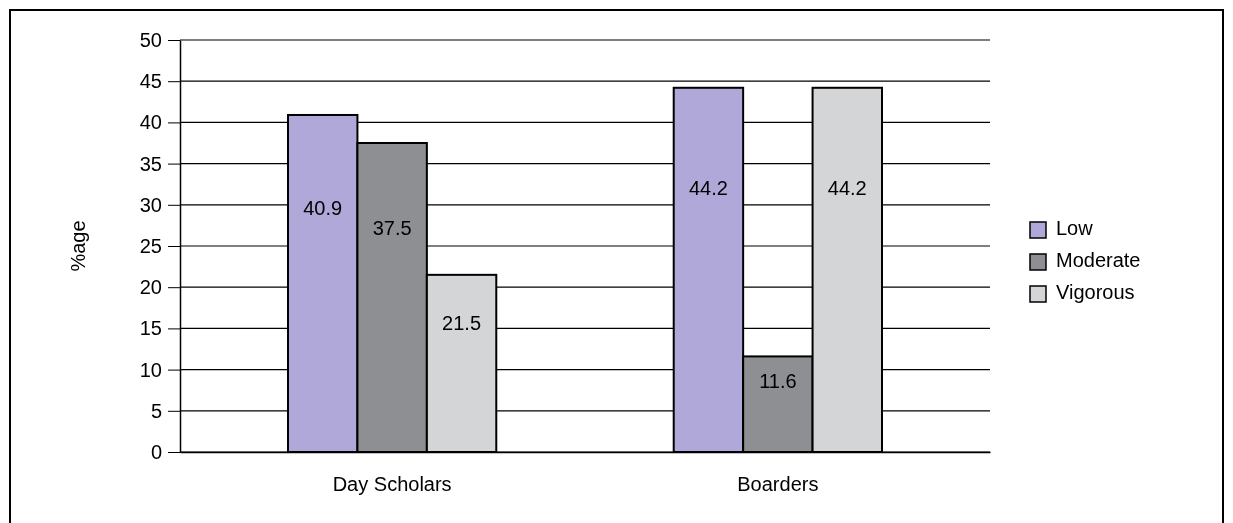 This screenshot has width=1233, height=523. Describe the element at coordinates (1075, 228) in the screenshot. I see `legend-label: Low` at that location.